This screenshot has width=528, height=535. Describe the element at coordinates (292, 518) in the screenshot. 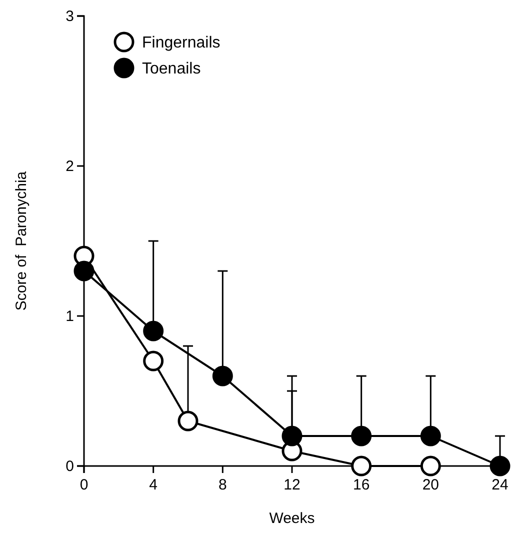

I see `x-axis-title: Weeks` at that location.